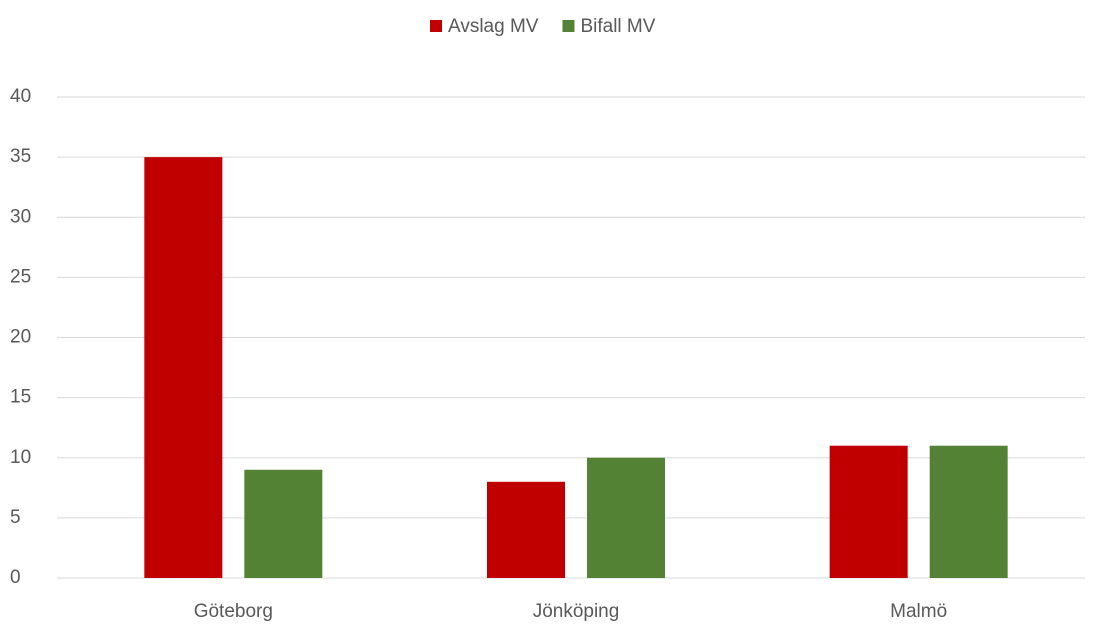  I want to click on x-tick-label: Jönköping, so click(576, 611).